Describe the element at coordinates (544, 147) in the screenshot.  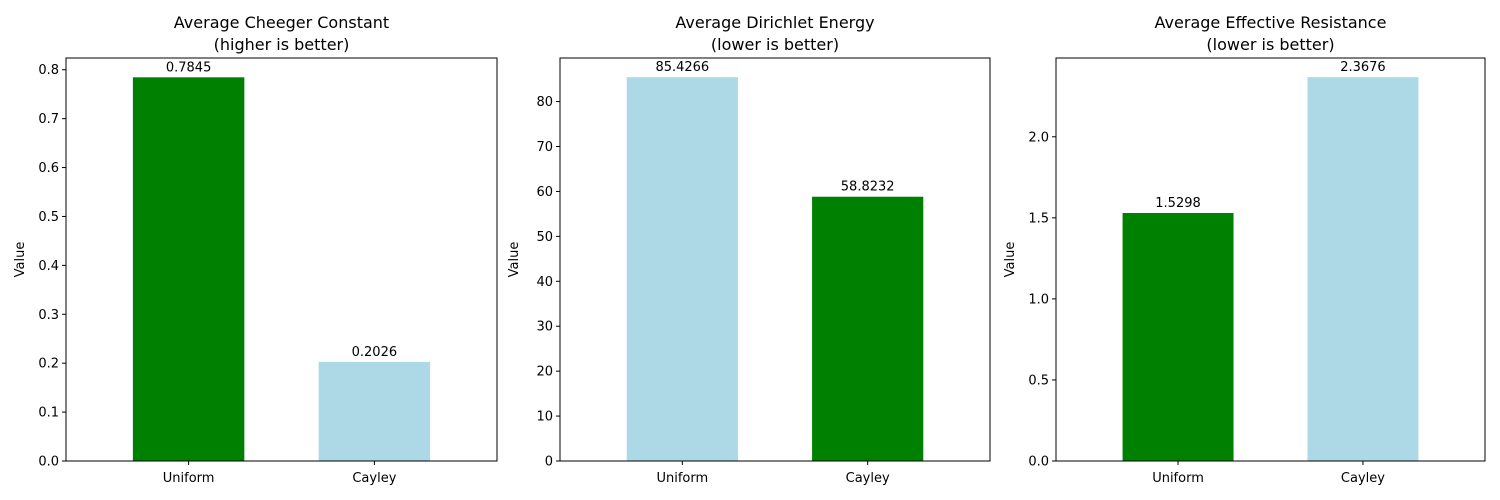
I see `y-tick-label: 70` at that location.